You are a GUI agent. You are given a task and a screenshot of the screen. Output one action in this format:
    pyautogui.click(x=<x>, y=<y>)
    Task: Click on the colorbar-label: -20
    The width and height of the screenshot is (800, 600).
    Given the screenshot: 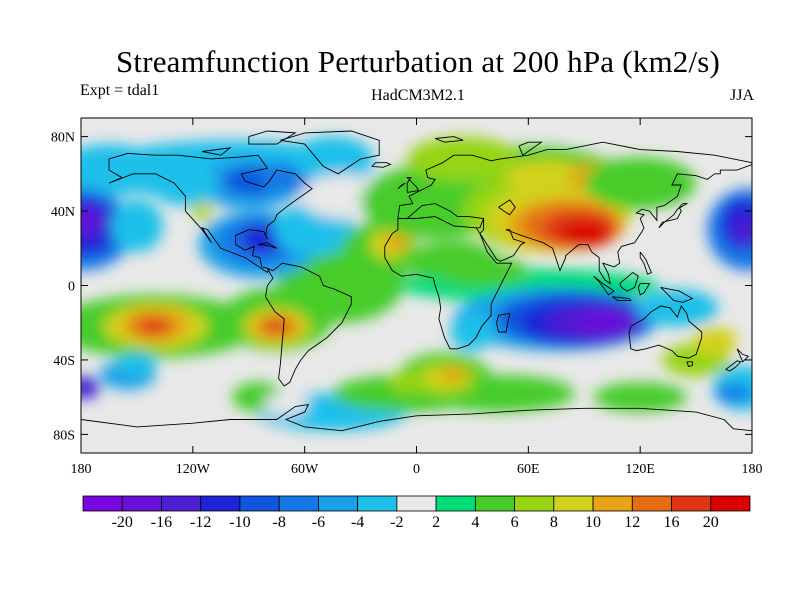 What is the action you would take?
    pyautogui.click(x=122, y=522)
    